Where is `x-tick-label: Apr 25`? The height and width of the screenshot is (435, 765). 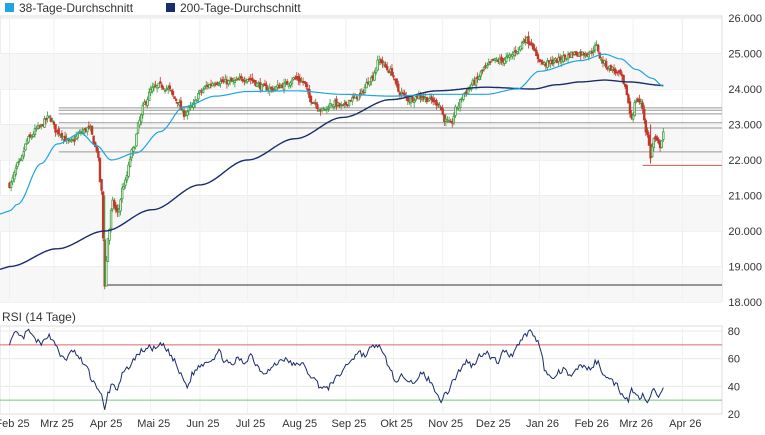 x-tick-label: Apr 25 is located at coordinates (106, 424).